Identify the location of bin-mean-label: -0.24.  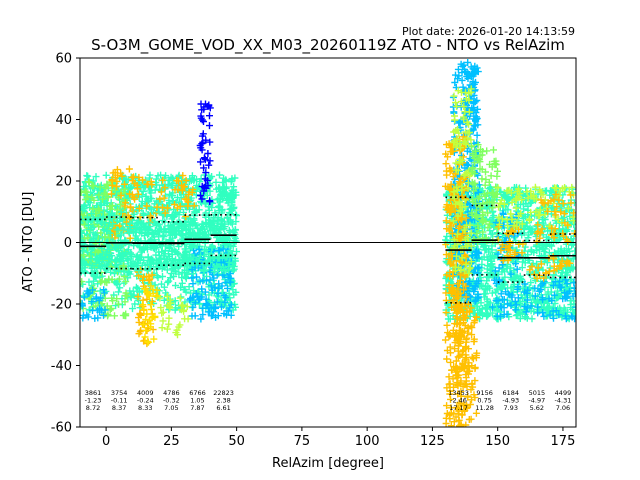
(145, 401).